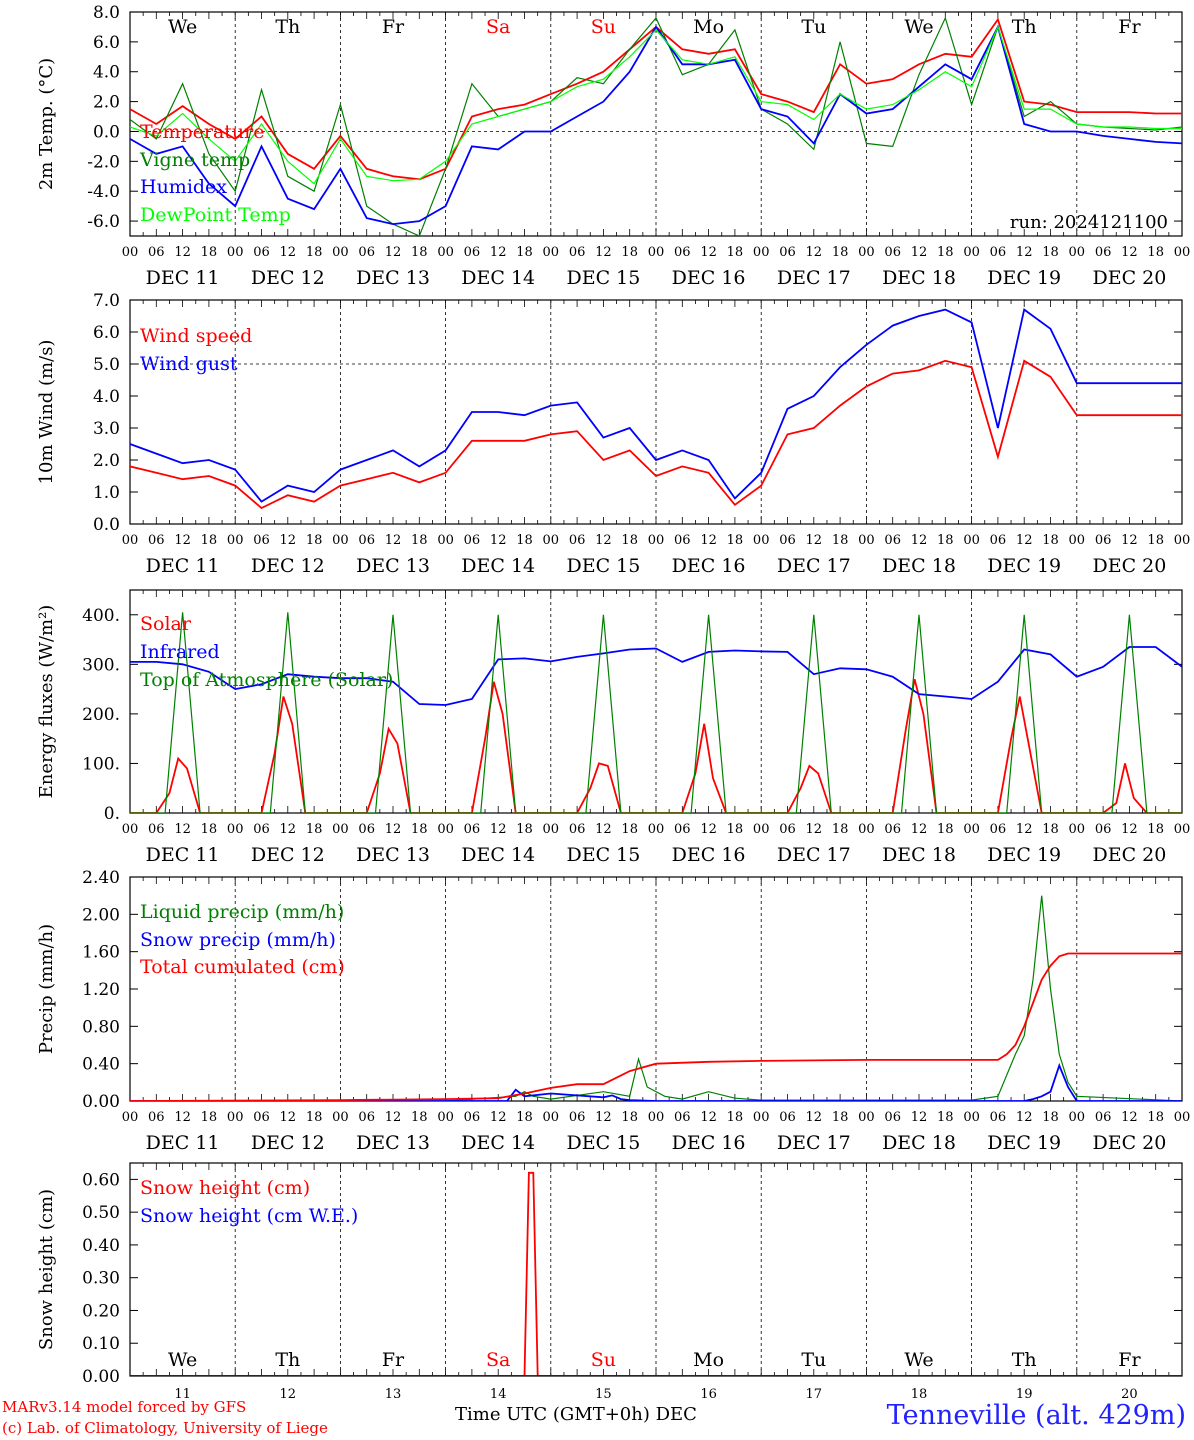  Describe the element at coordinates (103, 222) in the screenshot. I see `y-tick-label: -6.0` at that location.